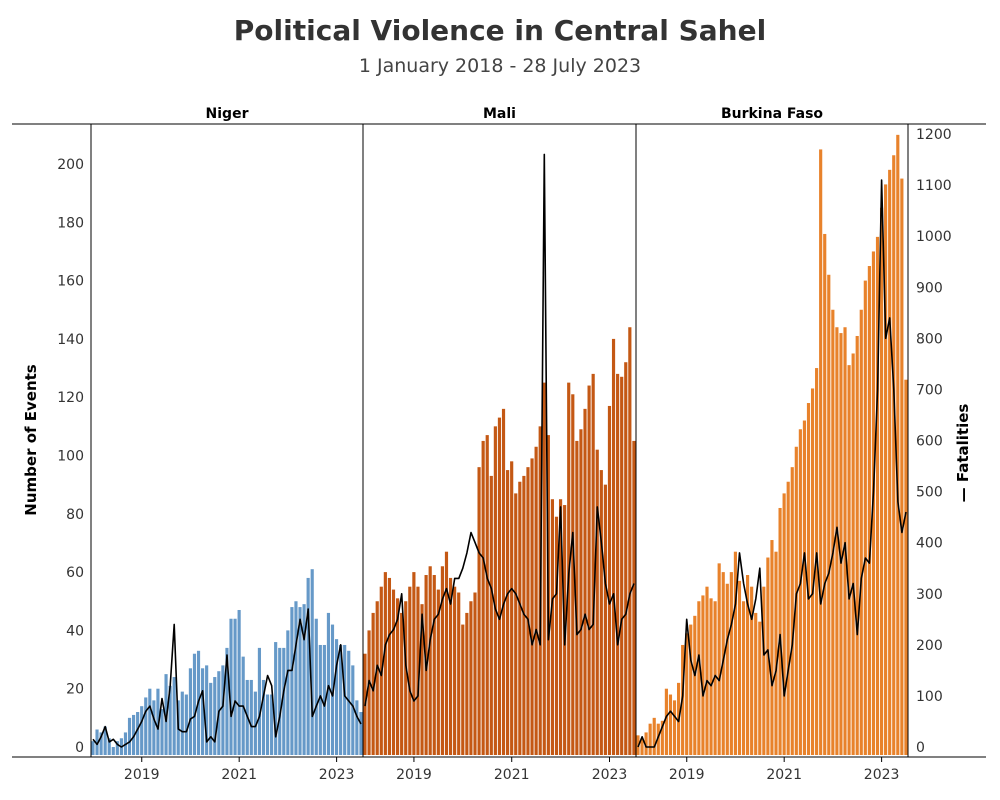 The image size is (1000, 800). I want to click on y-right-tick-label: 600, so click(929, 442).